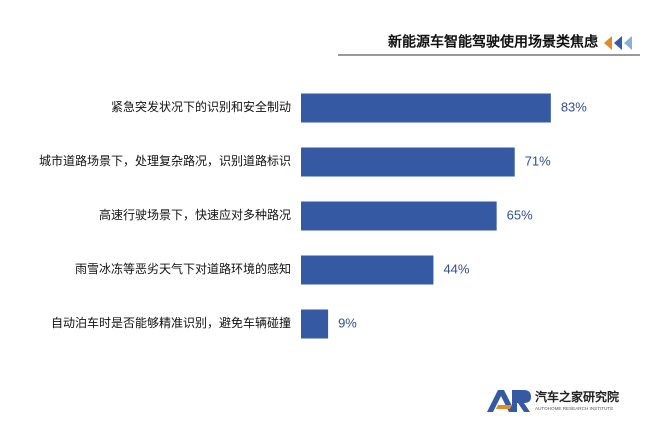 This screenshot has height=437, width=660. I want to click on chart-title: 新能源车智能驾驶使用场景类焦虑, so click(493, 42).